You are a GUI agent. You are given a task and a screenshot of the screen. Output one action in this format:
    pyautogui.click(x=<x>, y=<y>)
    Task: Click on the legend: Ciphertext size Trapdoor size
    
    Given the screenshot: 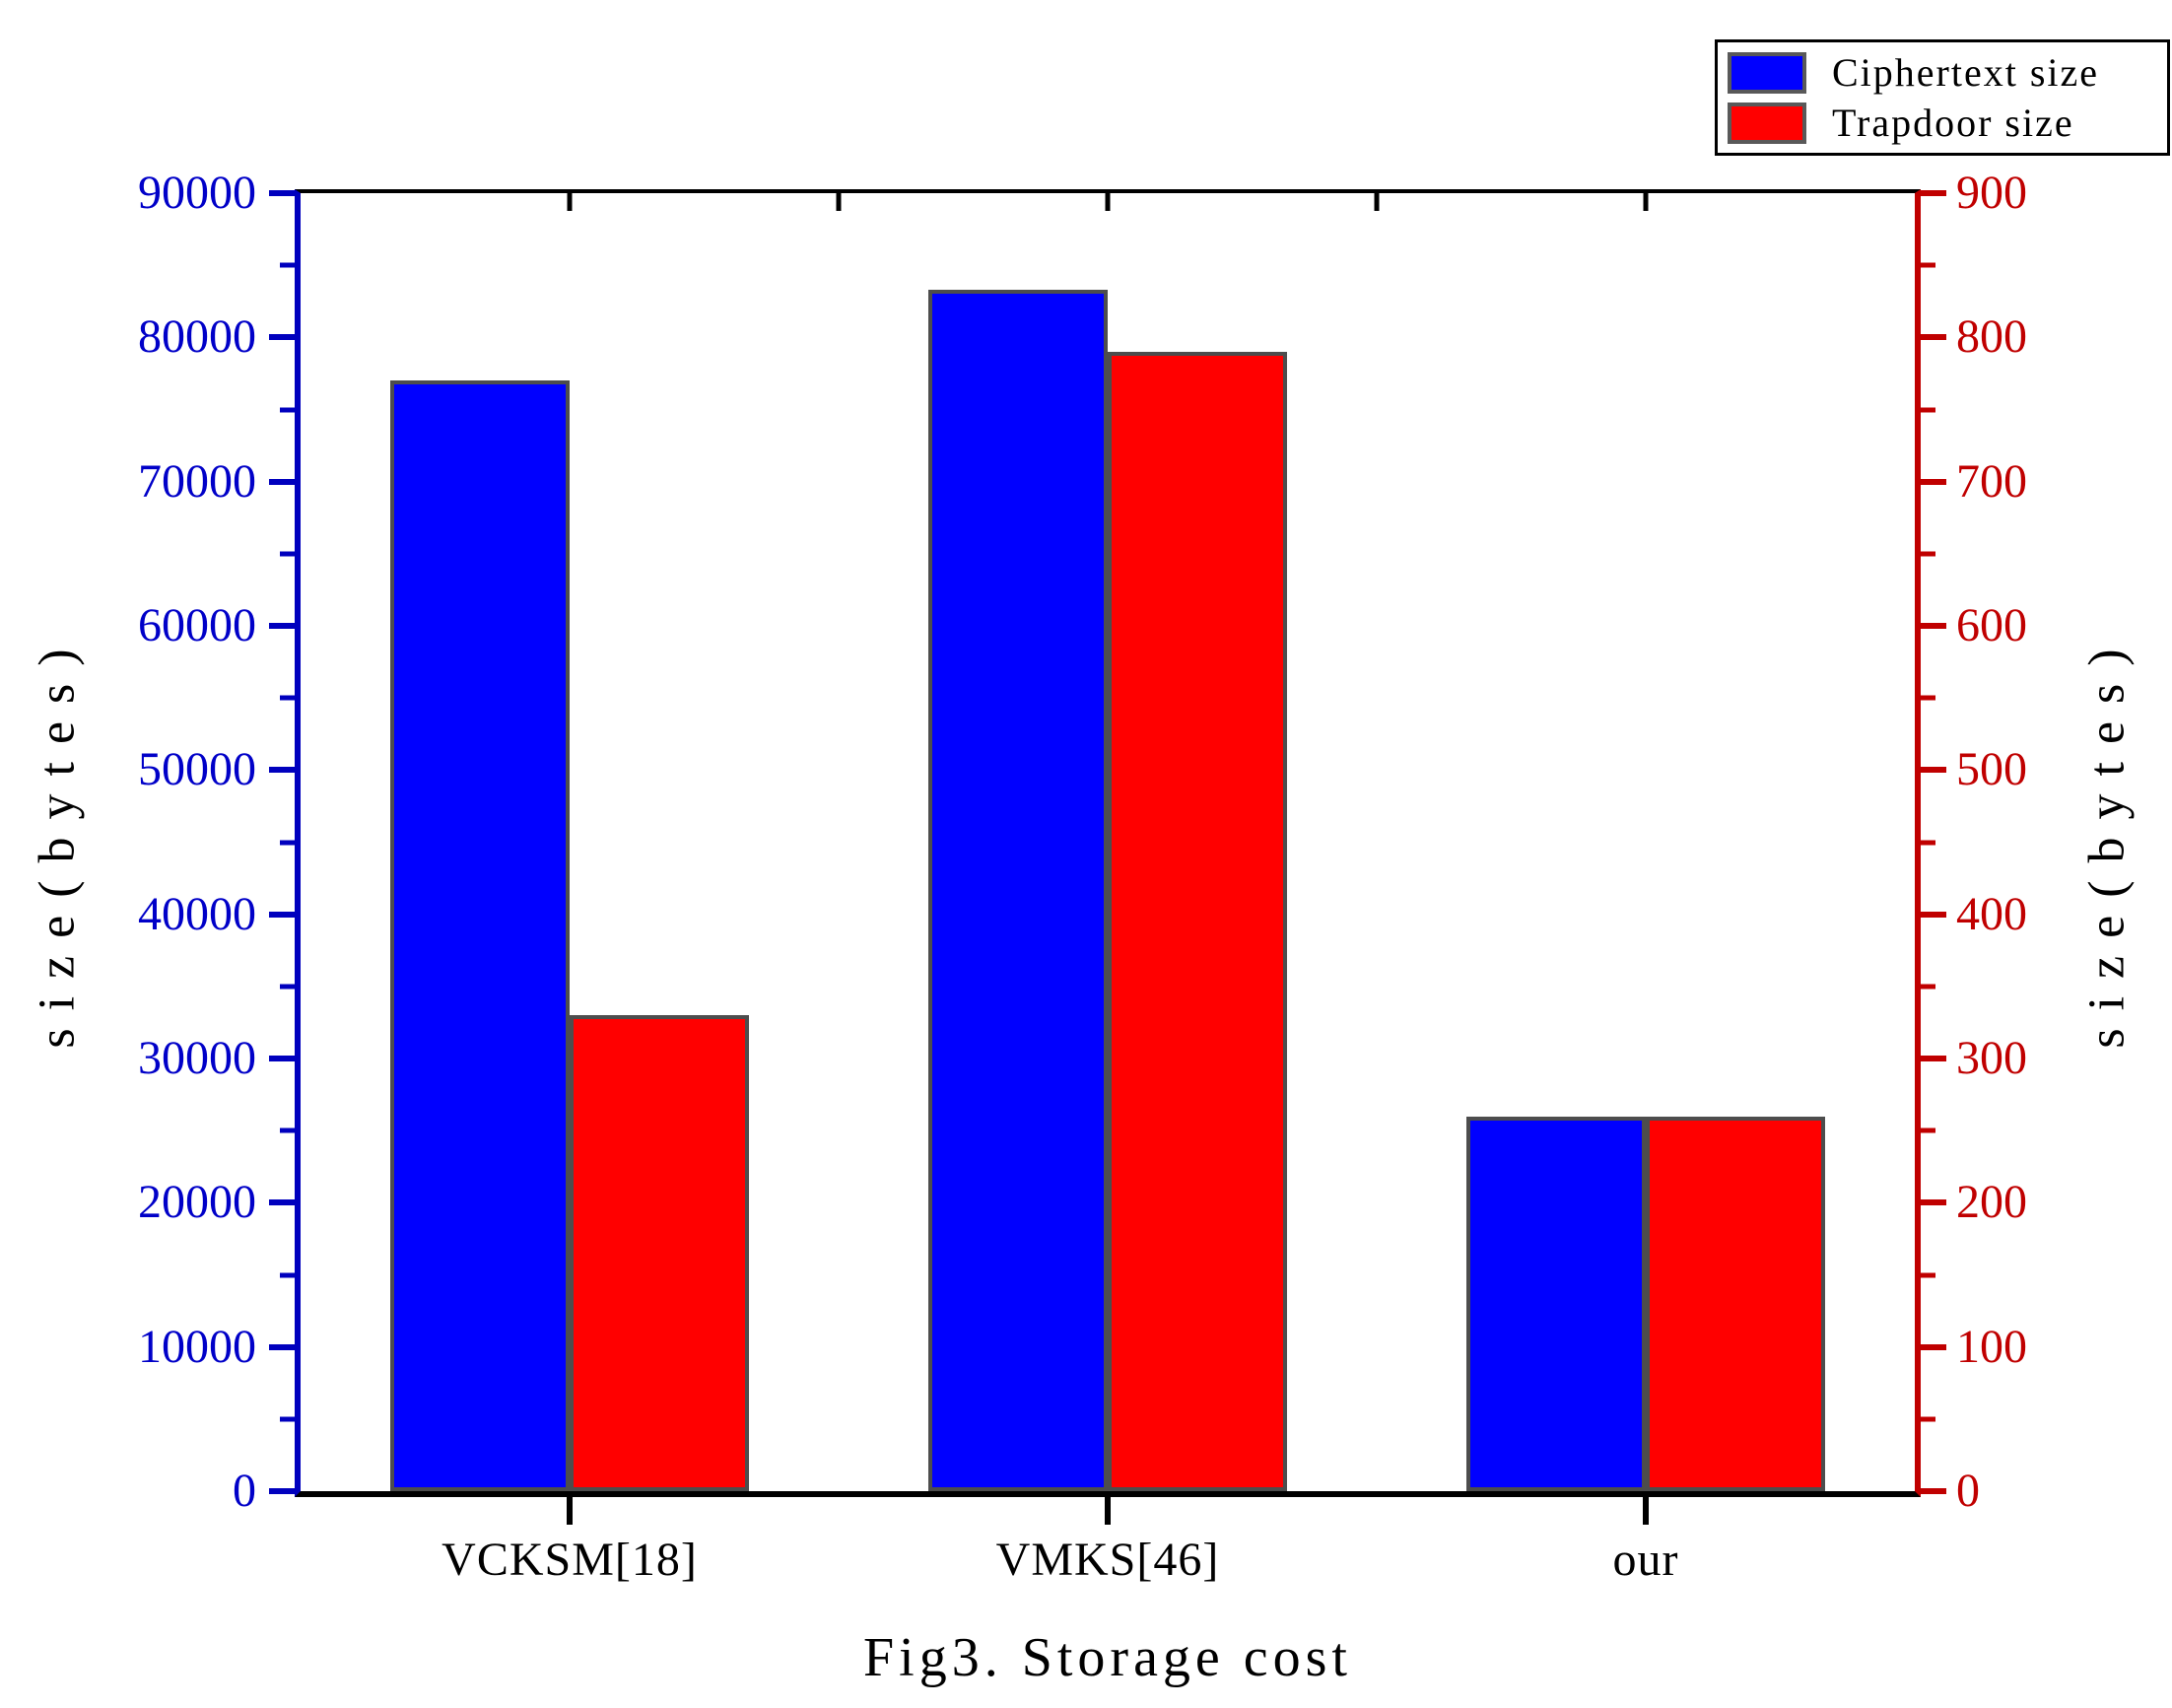 What is the action you would take?
    pyautogui.click(x=1942, y=97)
    